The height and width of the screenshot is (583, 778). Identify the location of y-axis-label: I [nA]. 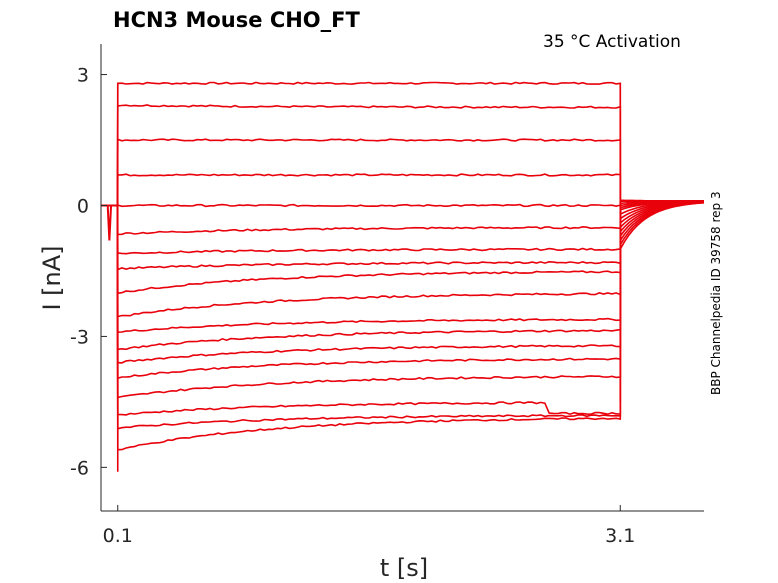
(52, 277).